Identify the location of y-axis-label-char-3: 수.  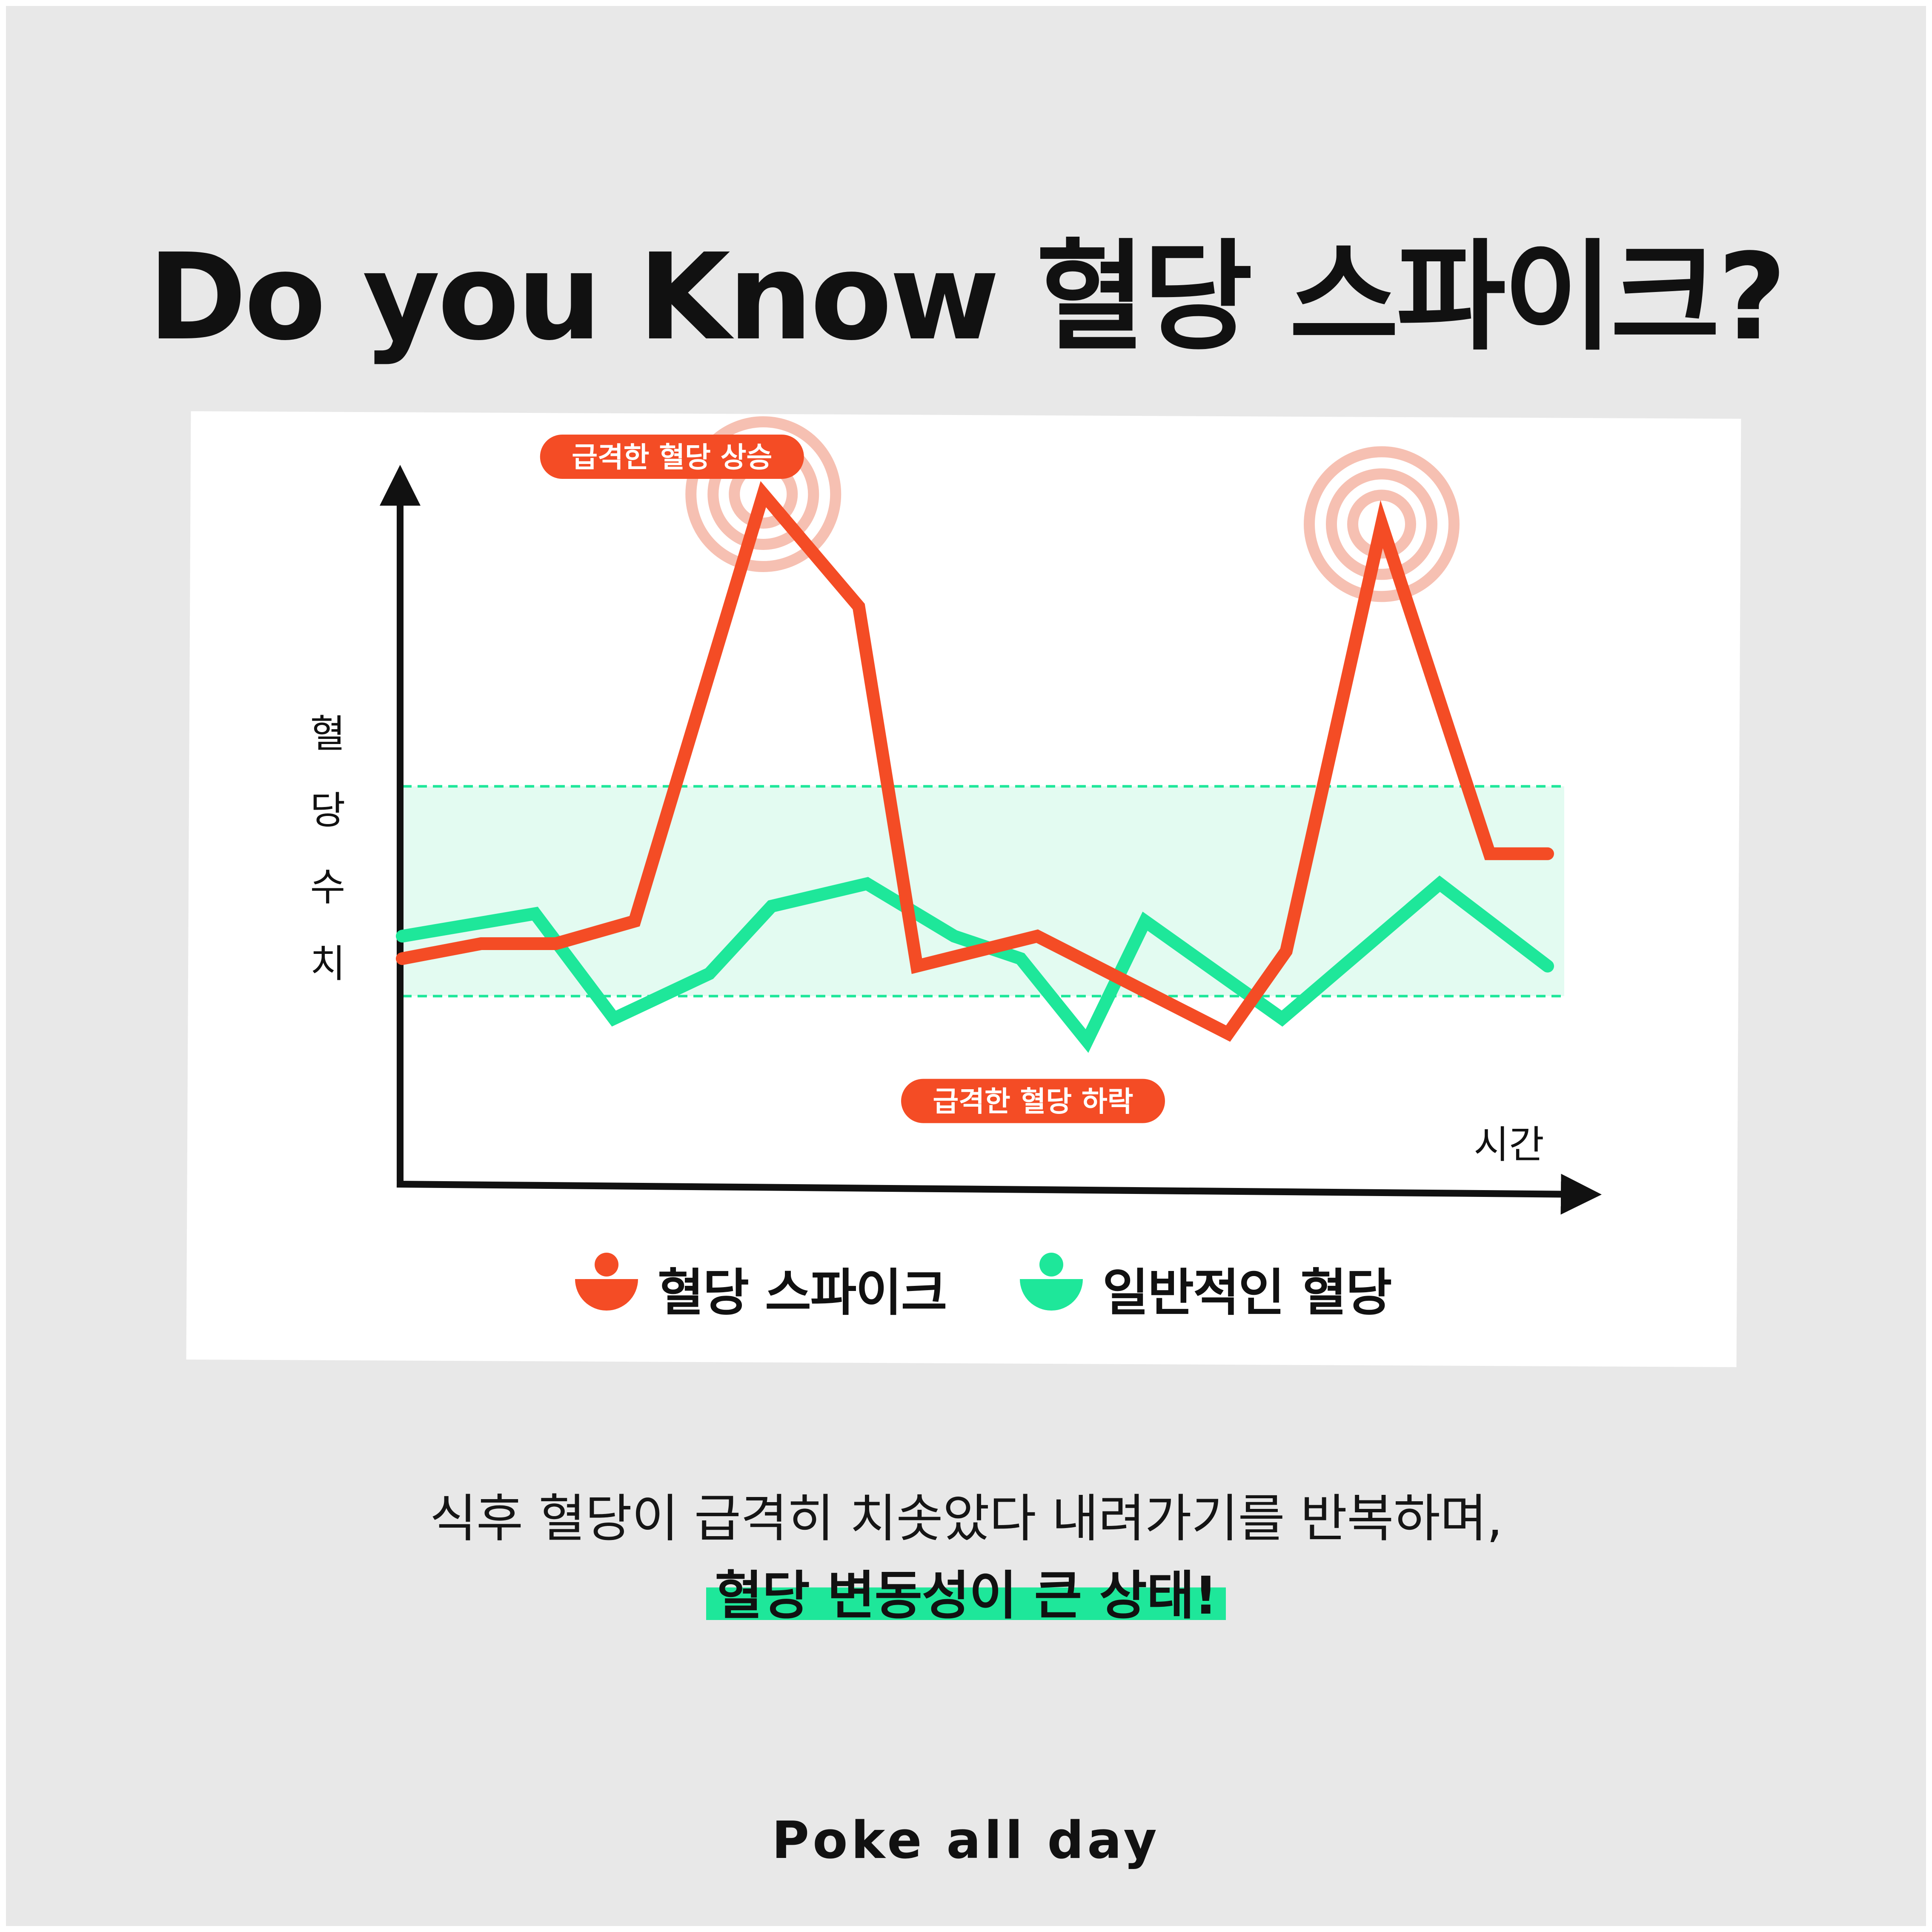
(328, 887).